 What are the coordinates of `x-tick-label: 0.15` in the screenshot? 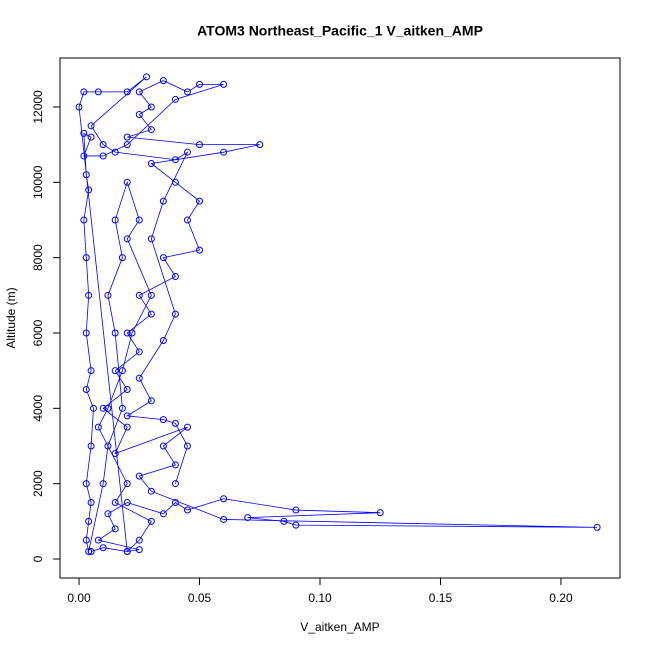 It's located at (441, 598).